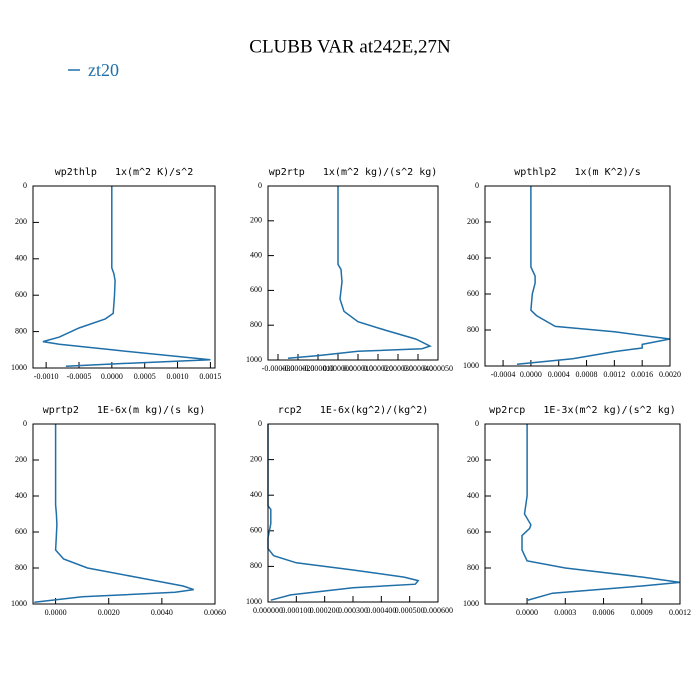  I want to click on x-tick-label: -0.000030, so click(278, 368).